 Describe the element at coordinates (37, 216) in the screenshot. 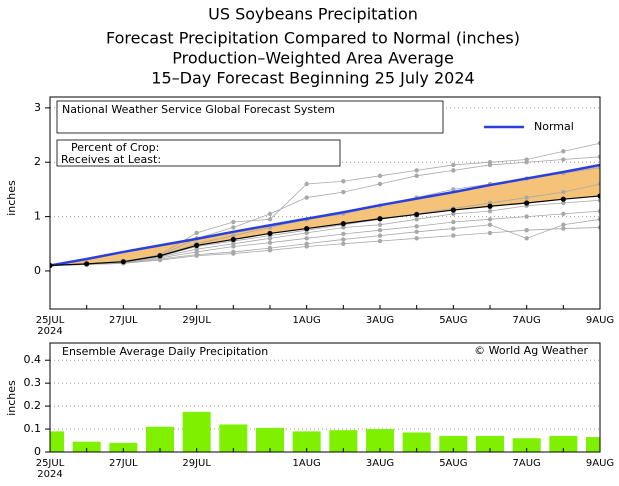

I see `y-tick-label: 1` at that location.